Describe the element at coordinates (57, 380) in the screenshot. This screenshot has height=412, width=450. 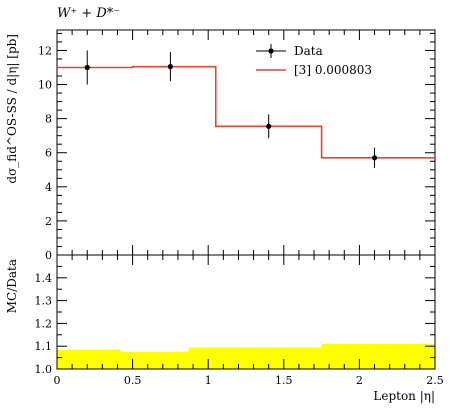
I see `ratio-x-tick-label: 0` at that location.